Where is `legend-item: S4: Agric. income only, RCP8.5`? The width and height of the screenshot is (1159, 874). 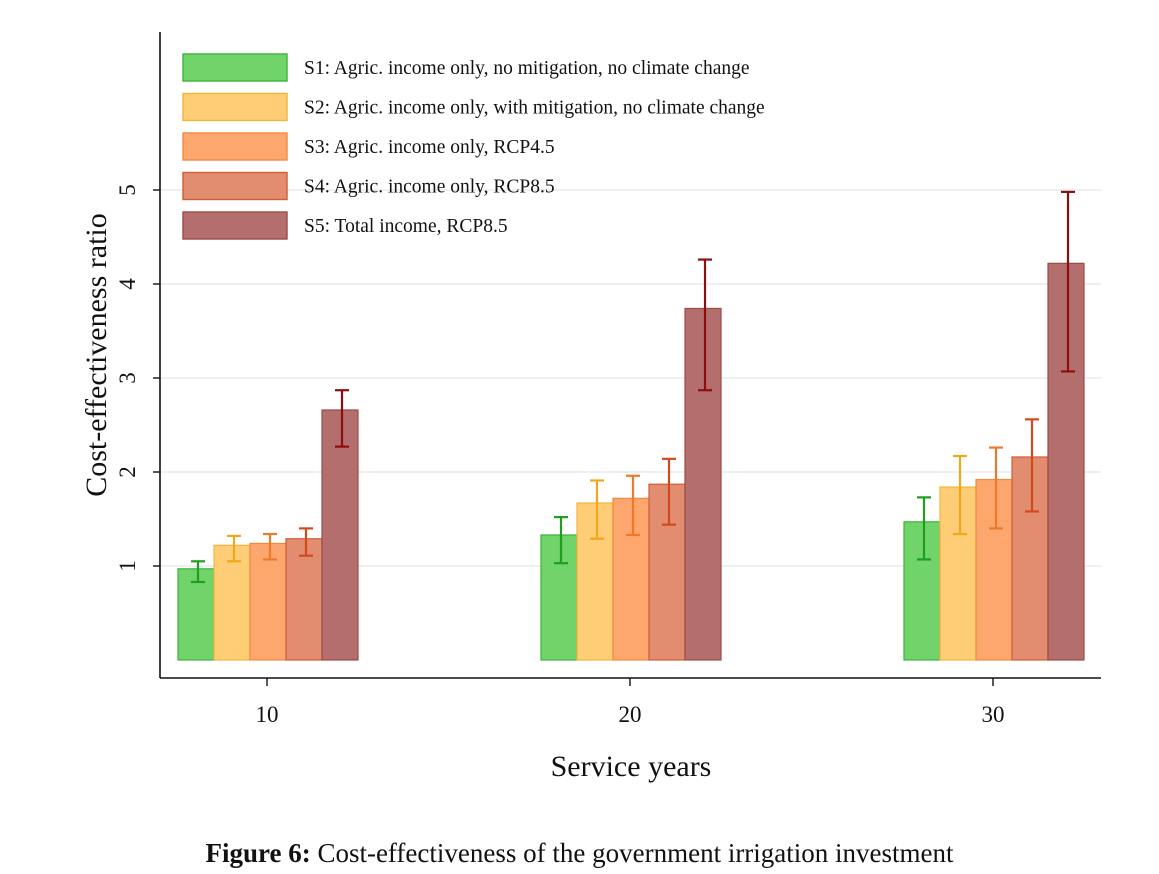
legend-item: S4: Agric. income only, RCP8.5 is located at coordinates (368, 186).